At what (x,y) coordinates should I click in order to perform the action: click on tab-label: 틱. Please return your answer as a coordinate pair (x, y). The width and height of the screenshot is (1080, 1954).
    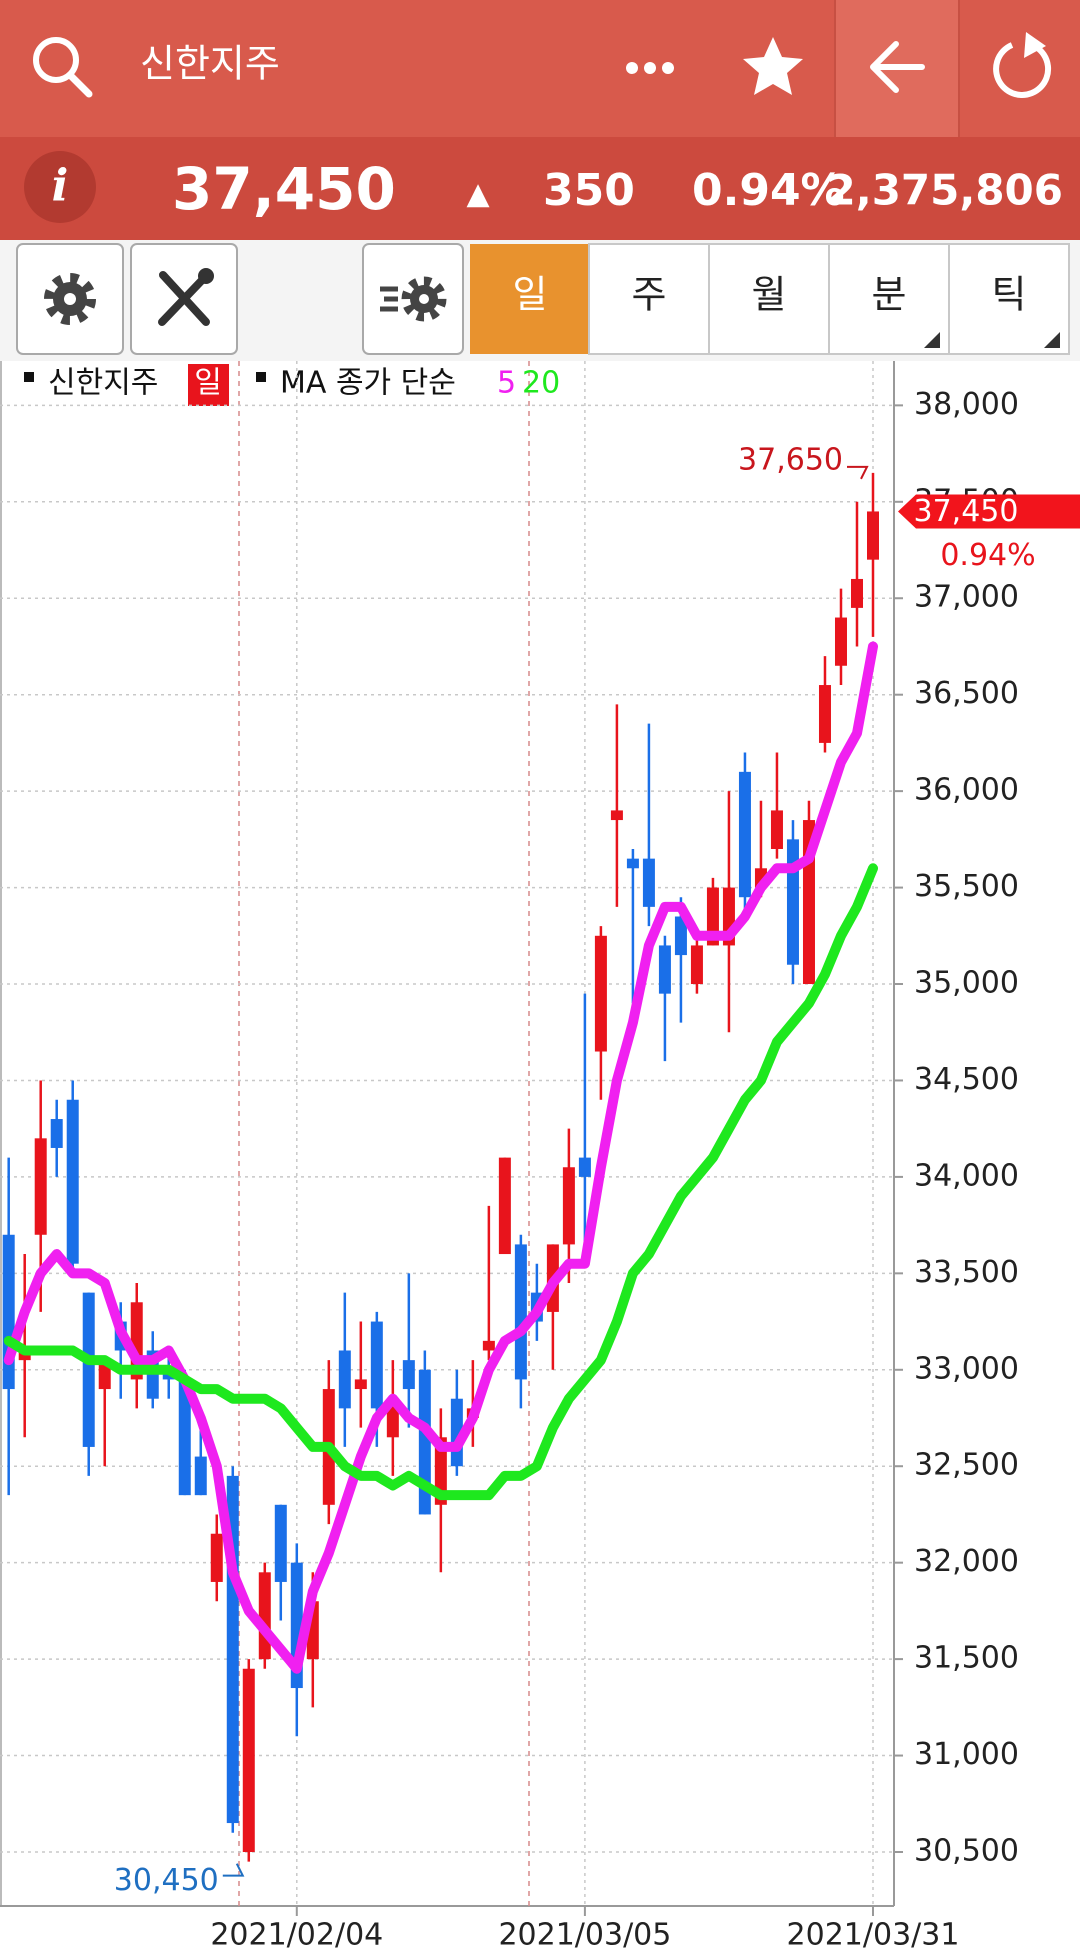
    Looking at the image, I should click on (1009, 295).